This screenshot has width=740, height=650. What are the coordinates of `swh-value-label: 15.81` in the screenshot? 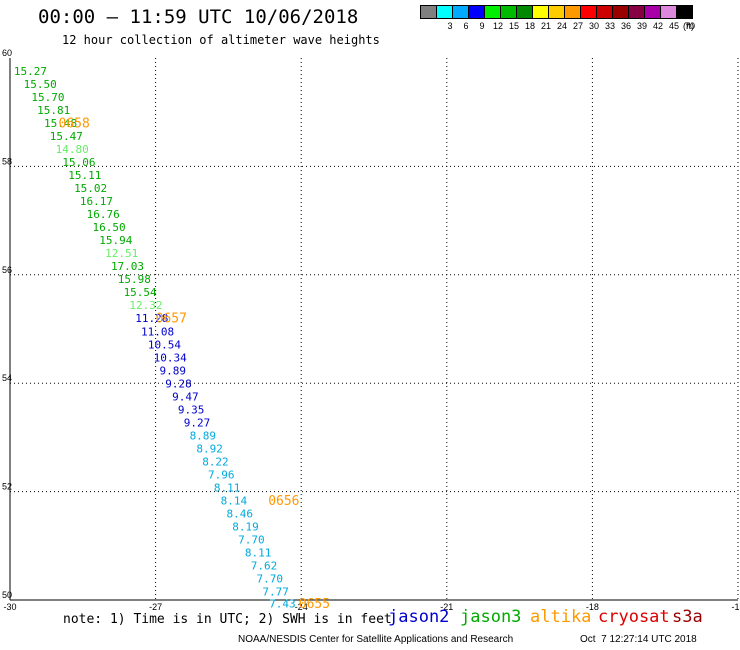 It's located at (53, 110).